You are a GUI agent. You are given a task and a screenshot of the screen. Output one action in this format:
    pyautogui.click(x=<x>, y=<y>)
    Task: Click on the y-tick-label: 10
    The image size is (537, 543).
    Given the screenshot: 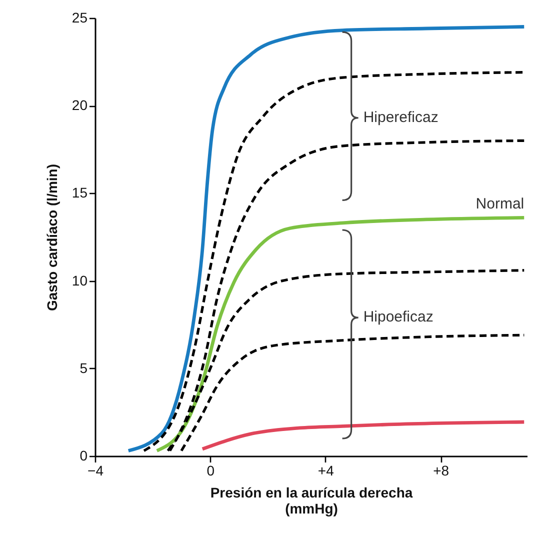 What is the action you would take?
    pyautogui.click(x=80, y=280)
    